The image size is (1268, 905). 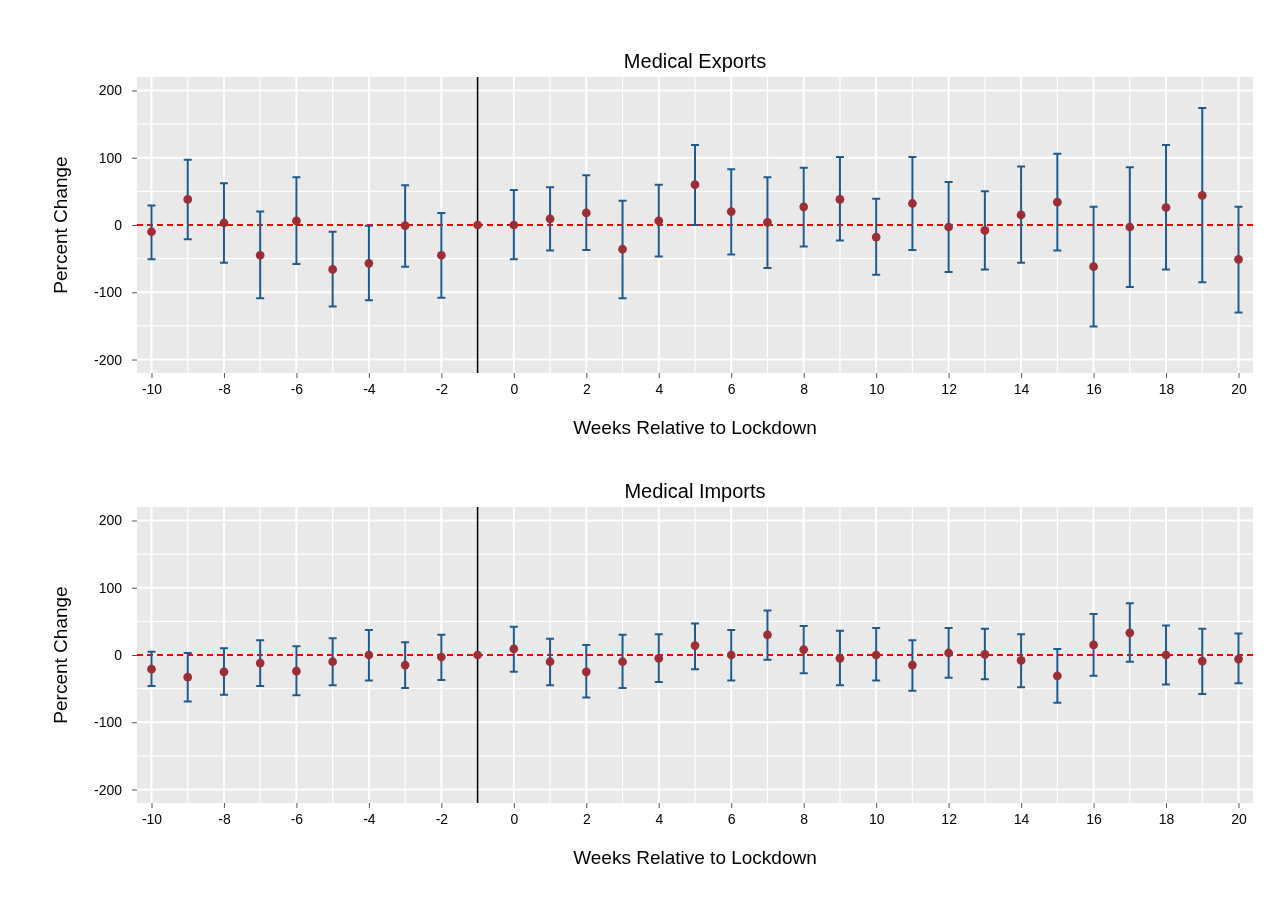 What do you see at coordinates (695, 491) in the screenshot?
I see `chart-title: Medical Imports` at bounding box center [695, 491].